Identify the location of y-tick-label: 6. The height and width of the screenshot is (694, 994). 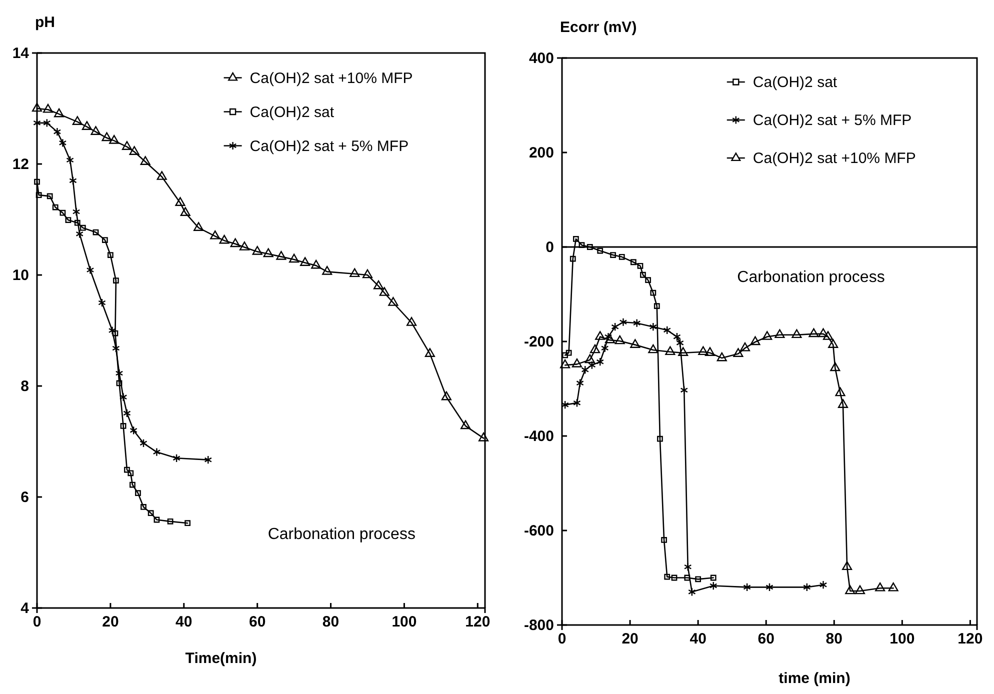
(24, 497).